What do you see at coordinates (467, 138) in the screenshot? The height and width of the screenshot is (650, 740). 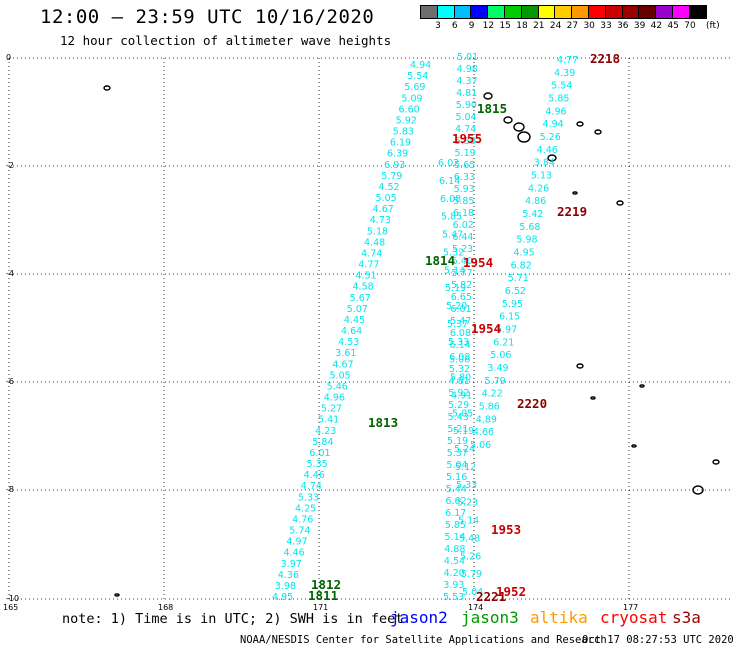 I see `pass-time-label: 1955` at bounding box center [467, 138].